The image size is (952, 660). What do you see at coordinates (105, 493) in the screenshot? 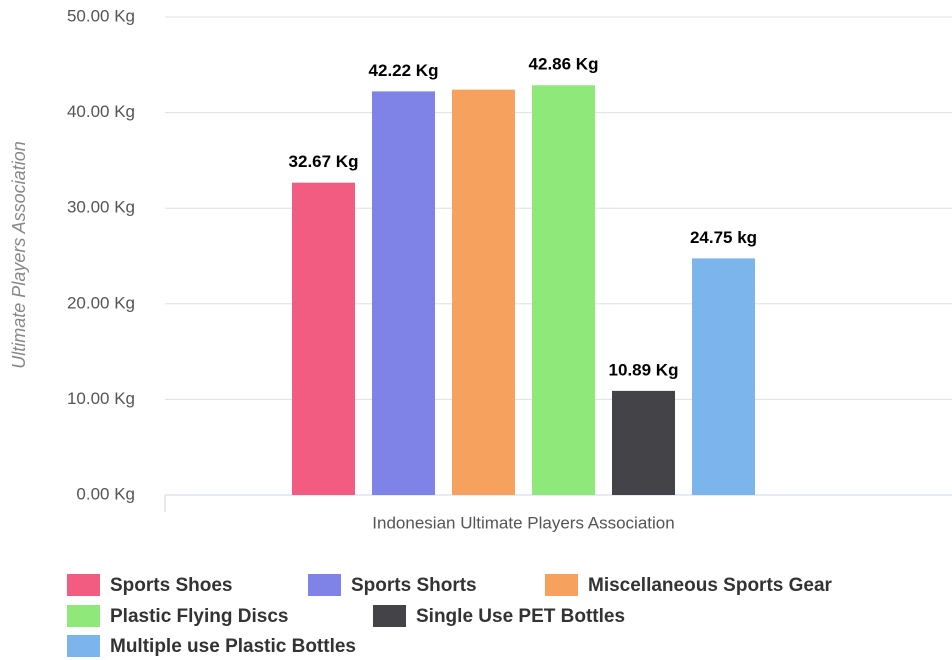
I see `y-tick-label: 0.00 Kg` at bounding box center [105, 493].